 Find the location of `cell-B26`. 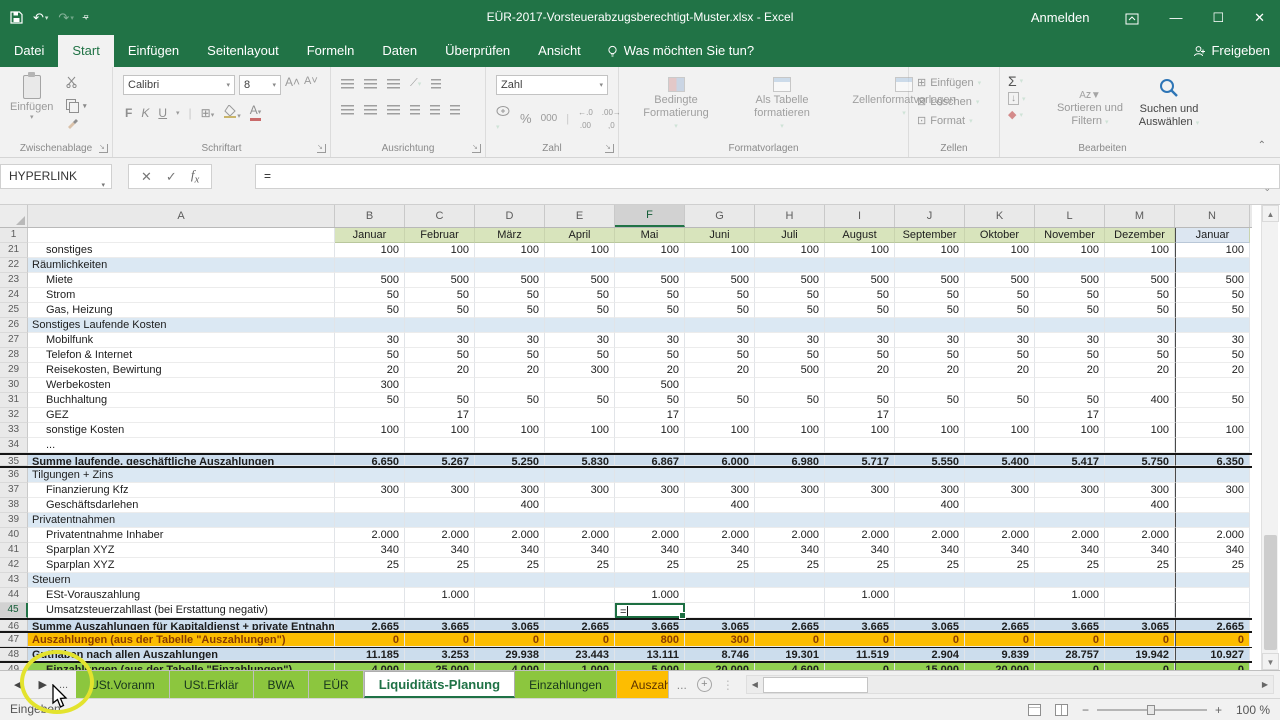

cell-B26 is located at coordinates (370, 325).